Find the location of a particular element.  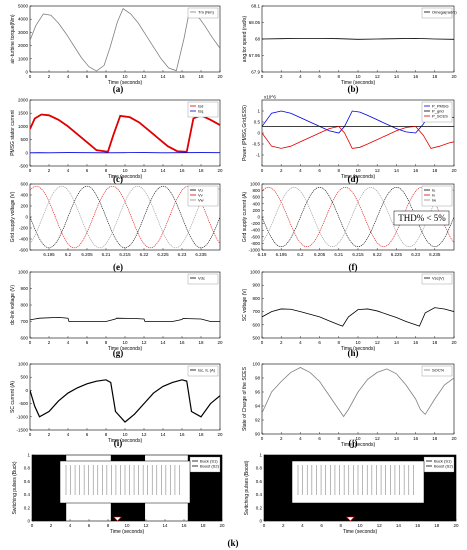

zoom-marker is located at coordinates (350, 519).